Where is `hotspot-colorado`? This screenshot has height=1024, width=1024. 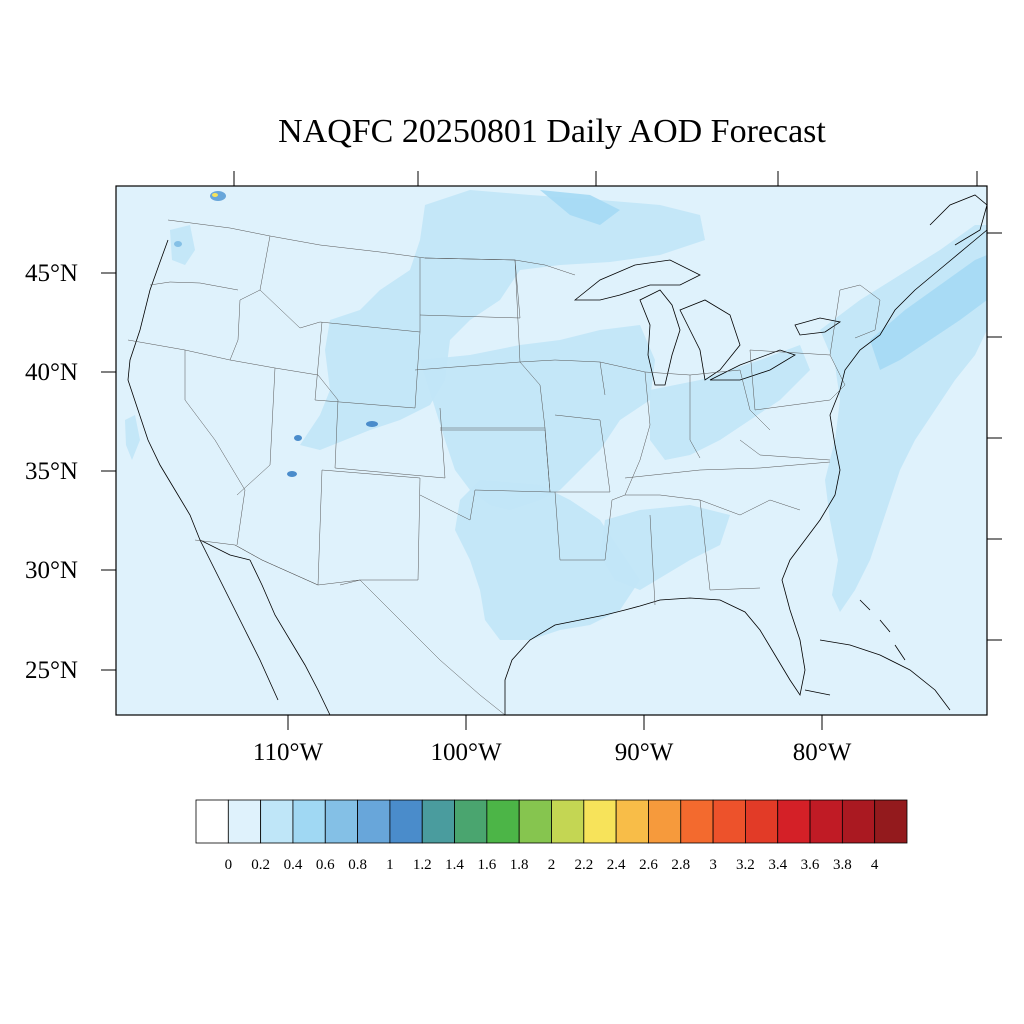
hotspot-colorado is located at coordinates (372, 424).